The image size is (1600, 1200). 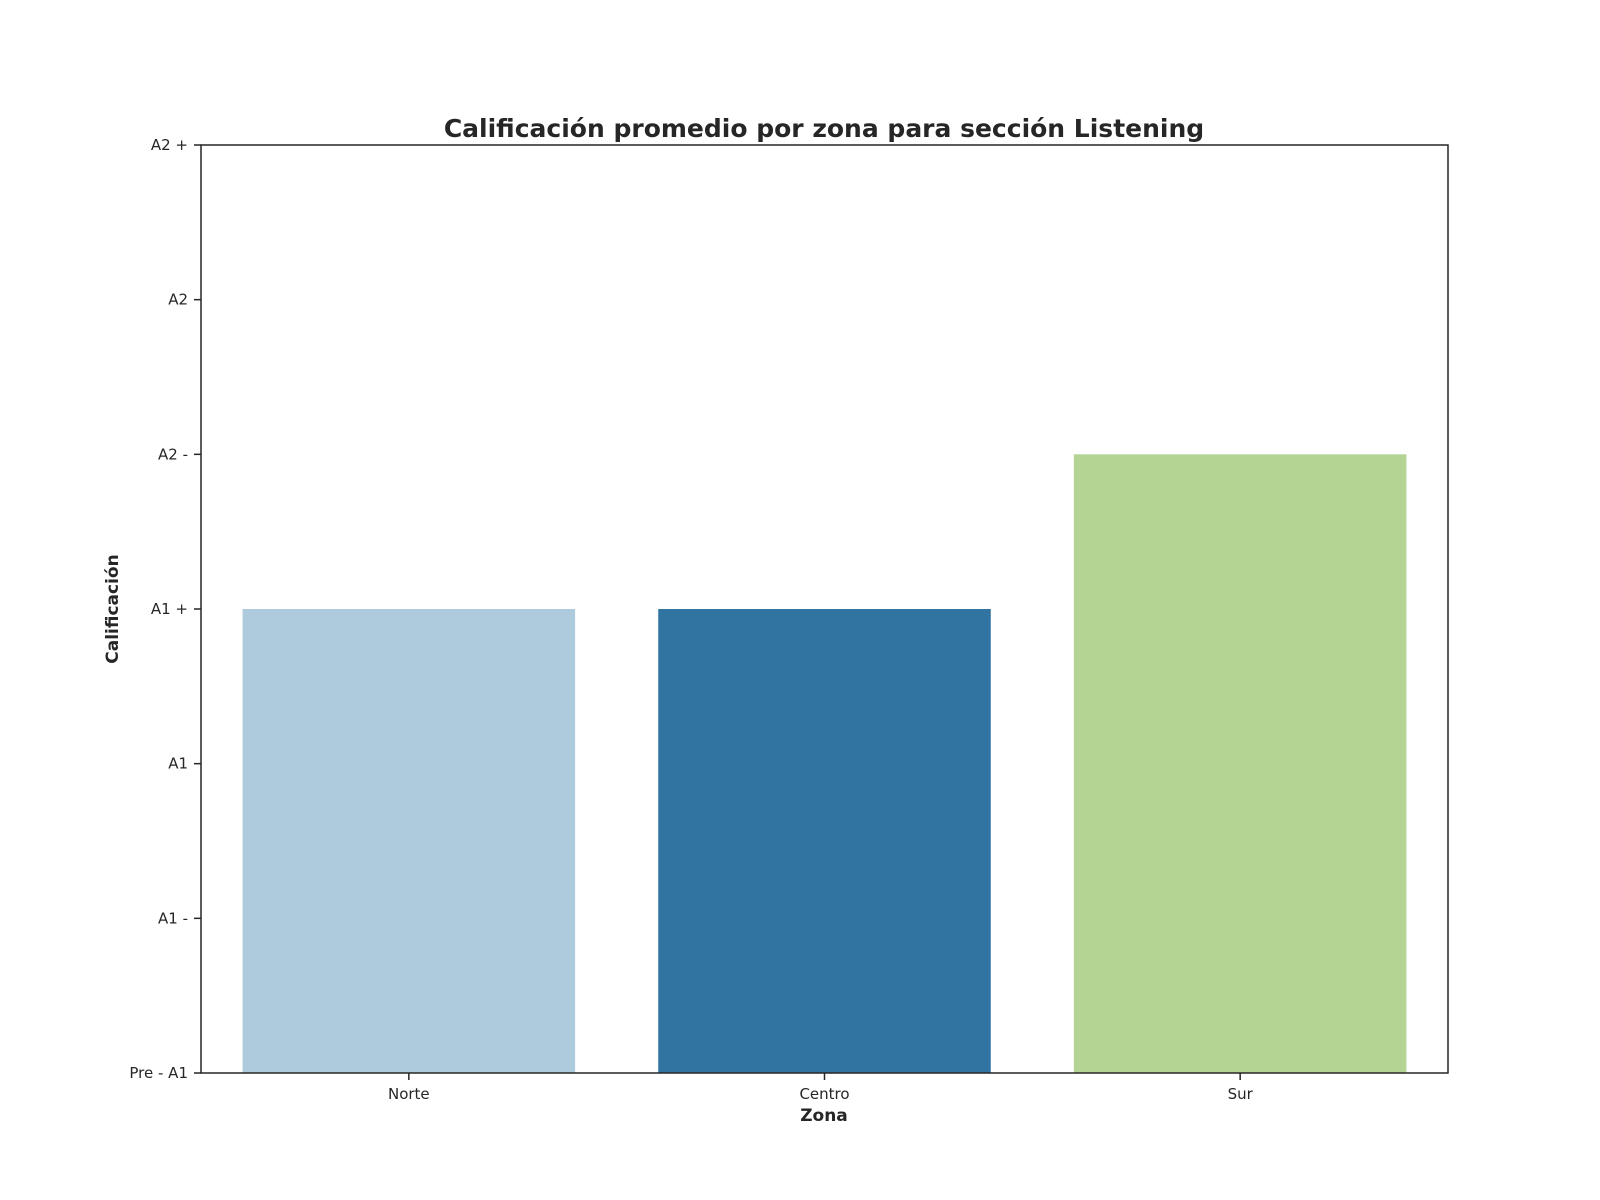 What do you see at coordinates (824, 1116) in the screenshot?
I see `x-axis-label: Zona` at bounding box center [824, 1116].